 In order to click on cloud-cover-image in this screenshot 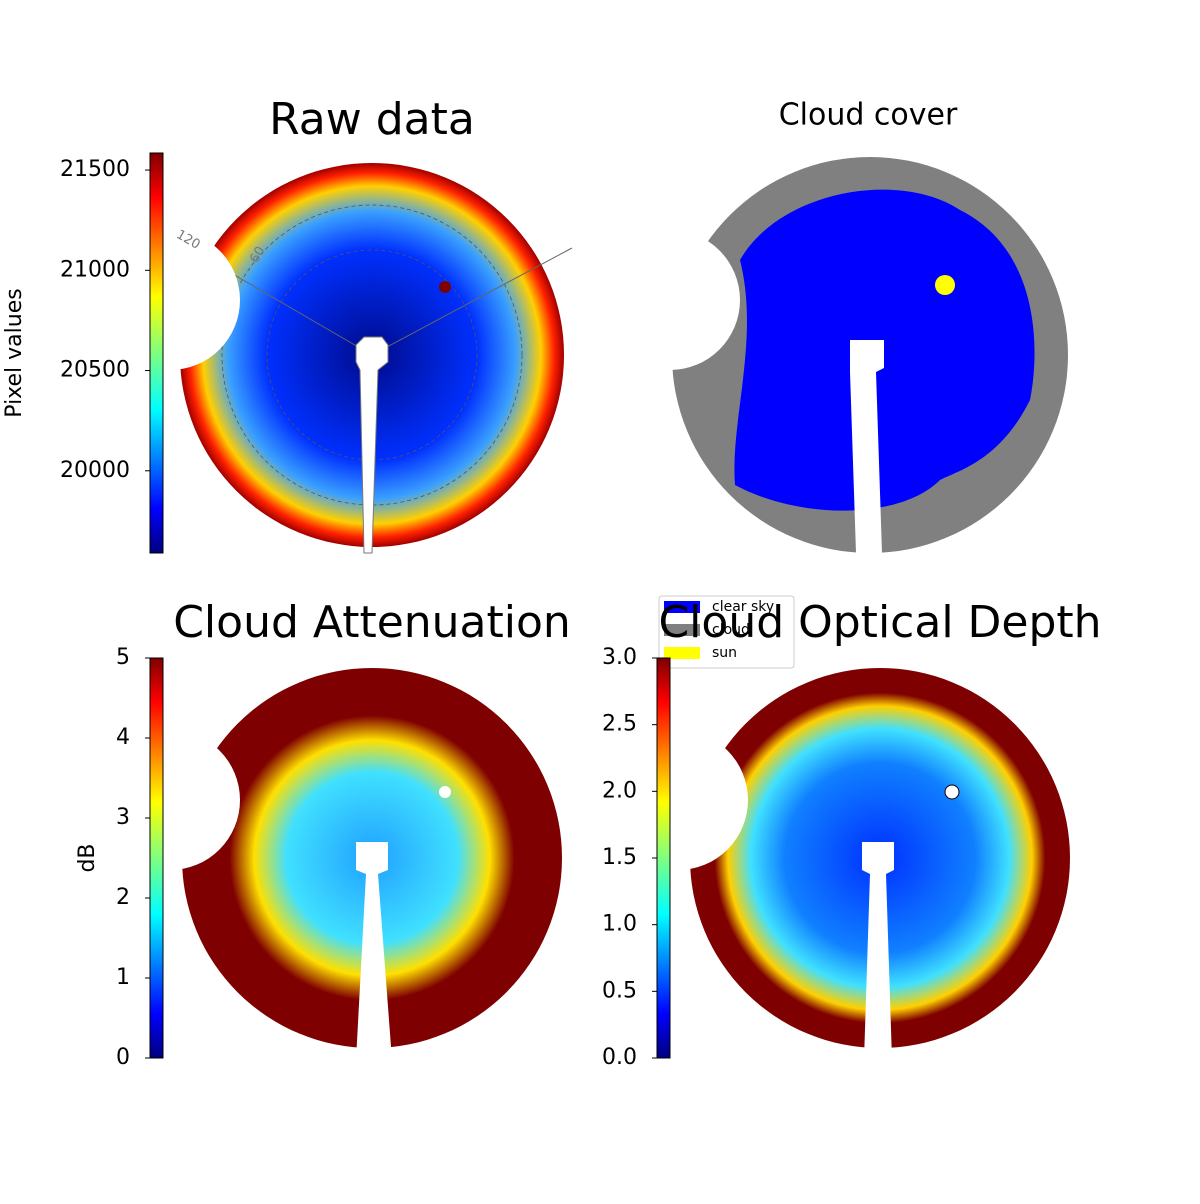, I will do `click(834, 355)`.